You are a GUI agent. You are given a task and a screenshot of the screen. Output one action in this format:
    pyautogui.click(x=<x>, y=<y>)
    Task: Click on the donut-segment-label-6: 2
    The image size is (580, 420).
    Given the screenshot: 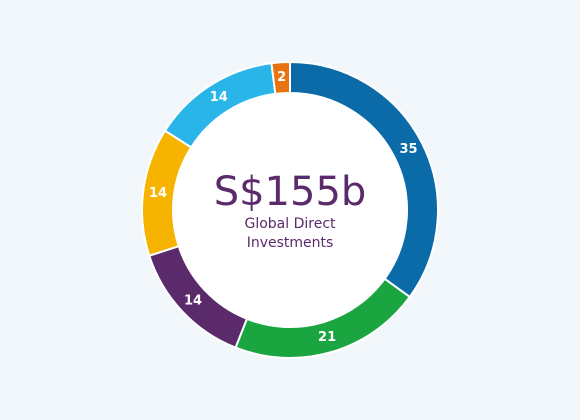 What is the action you would take?
    pyautogui.click(x=281, y=77)
    